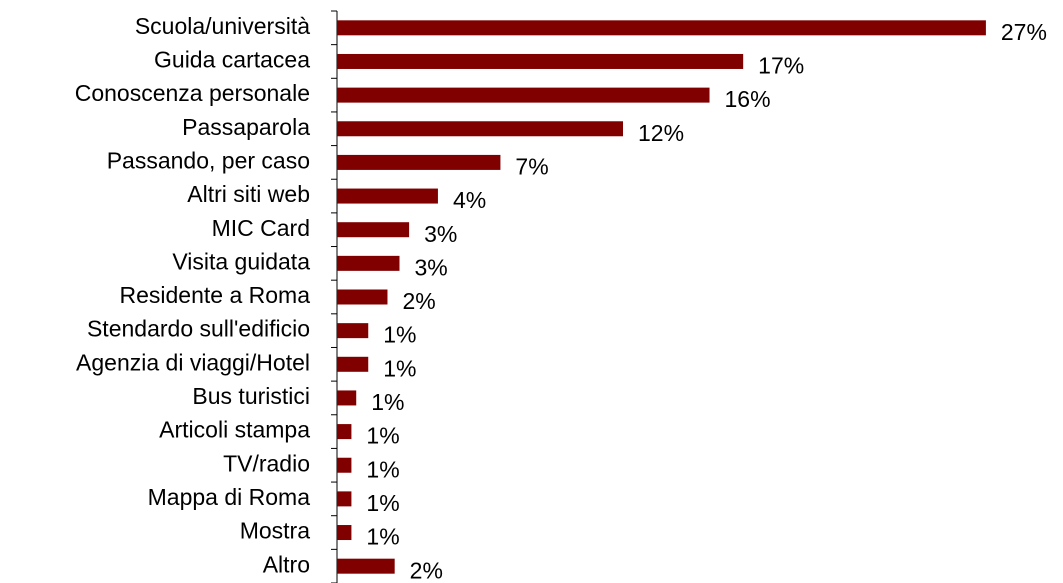 The image size is (1063, 583). I want to click on y-tick-label: Scuola/università, so click(222, 26).